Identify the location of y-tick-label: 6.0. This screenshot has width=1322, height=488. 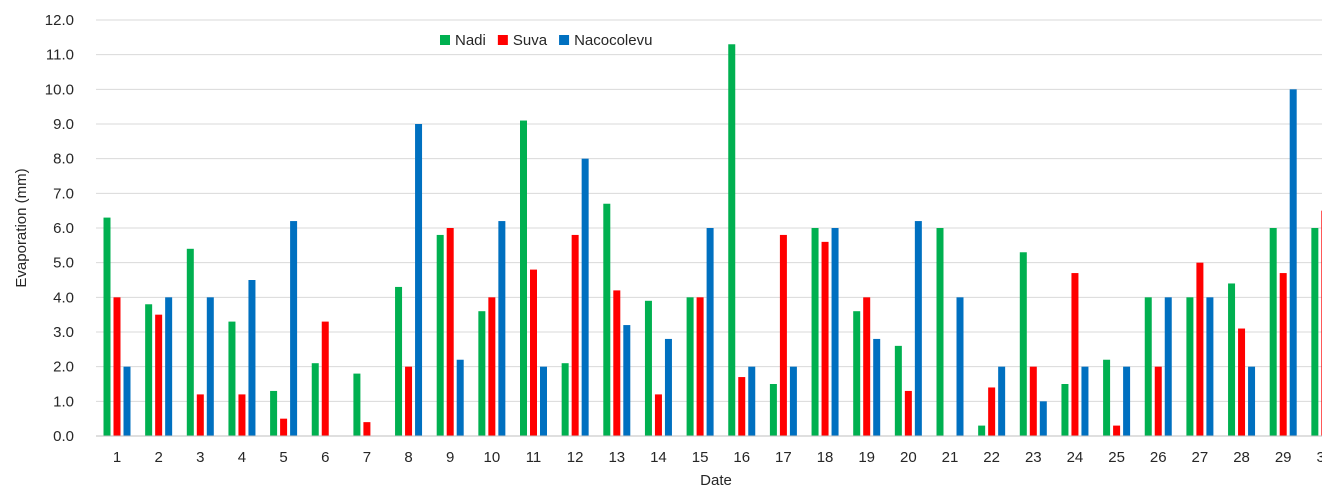
(63, 228).